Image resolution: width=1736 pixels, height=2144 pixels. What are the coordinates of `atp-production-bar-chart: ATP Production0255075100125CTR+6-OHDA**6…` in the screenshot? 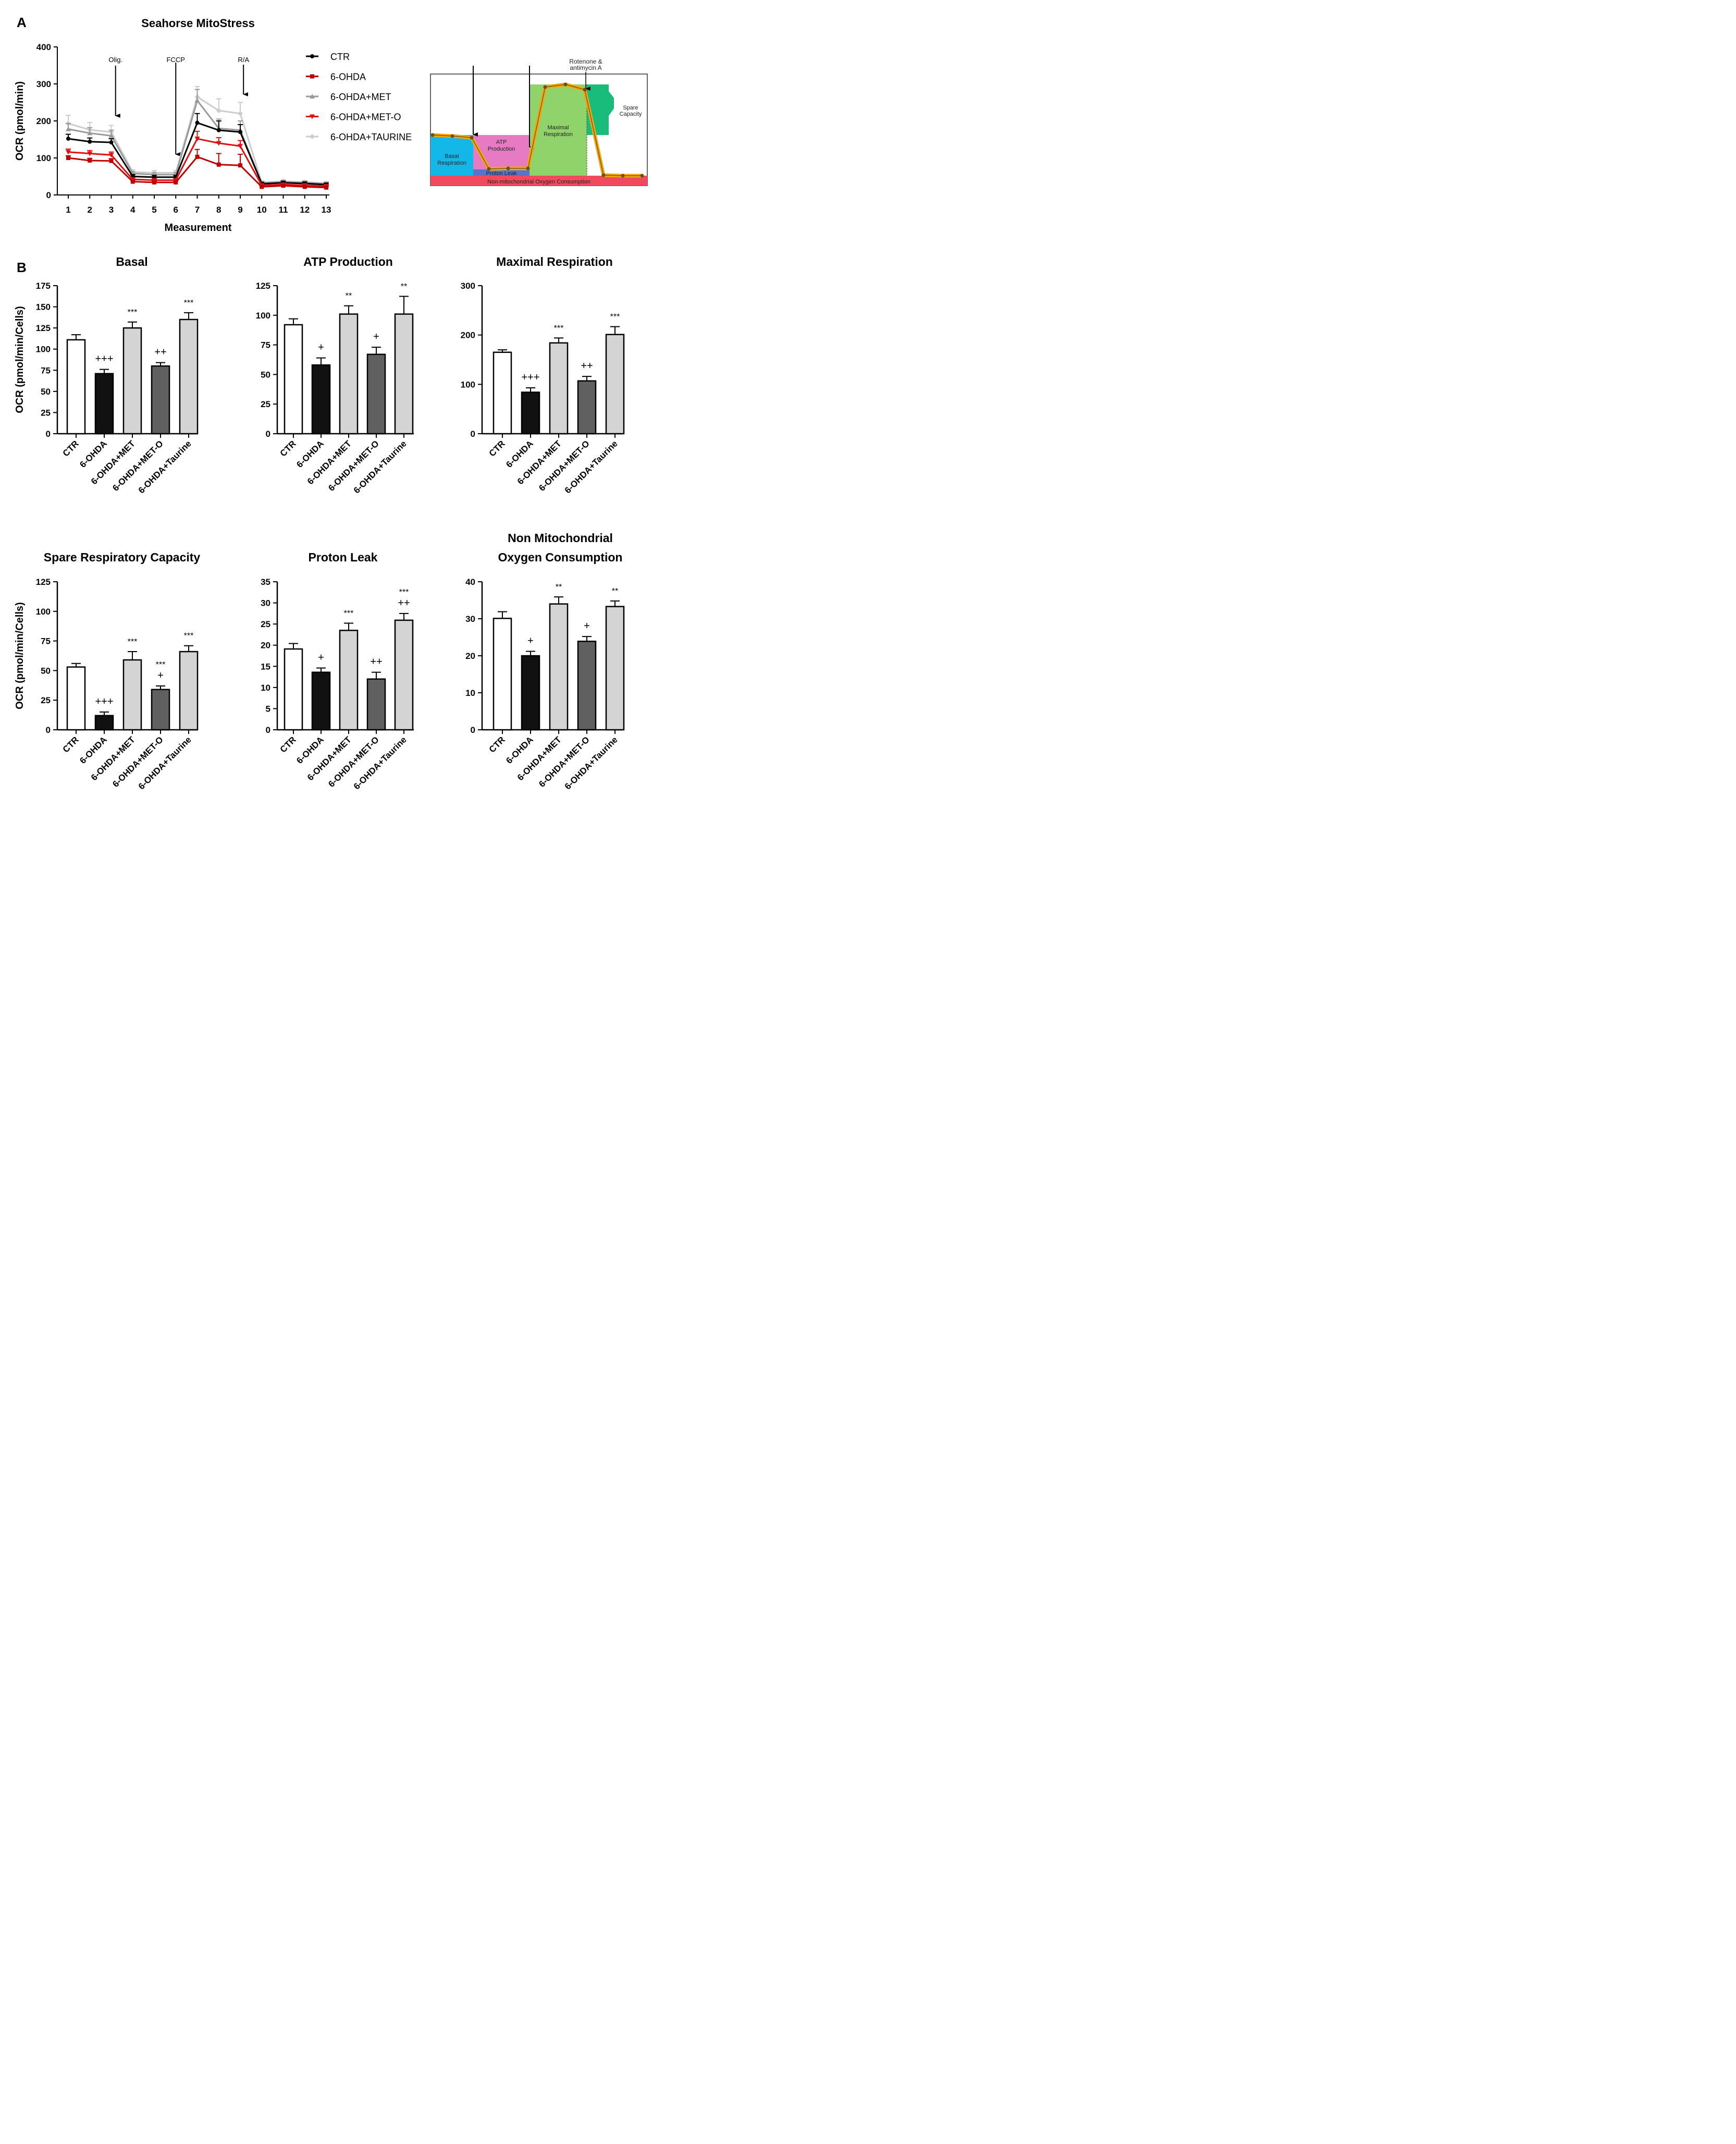 It's located at (335, 375).